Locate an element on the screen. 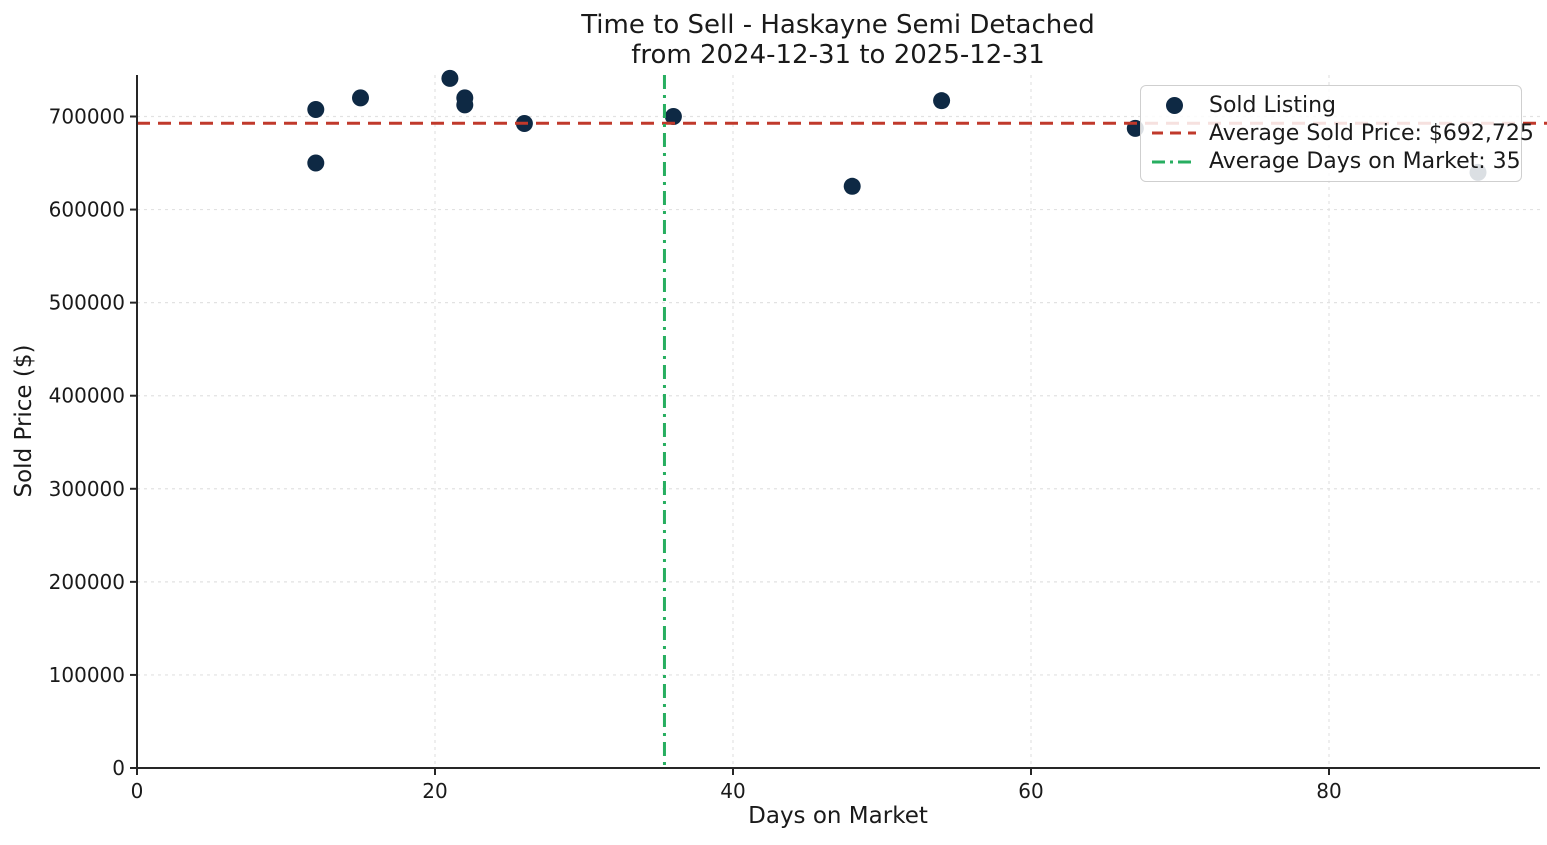  y-axis-label: Sold Price ($) is located at coordinates (24, 421).